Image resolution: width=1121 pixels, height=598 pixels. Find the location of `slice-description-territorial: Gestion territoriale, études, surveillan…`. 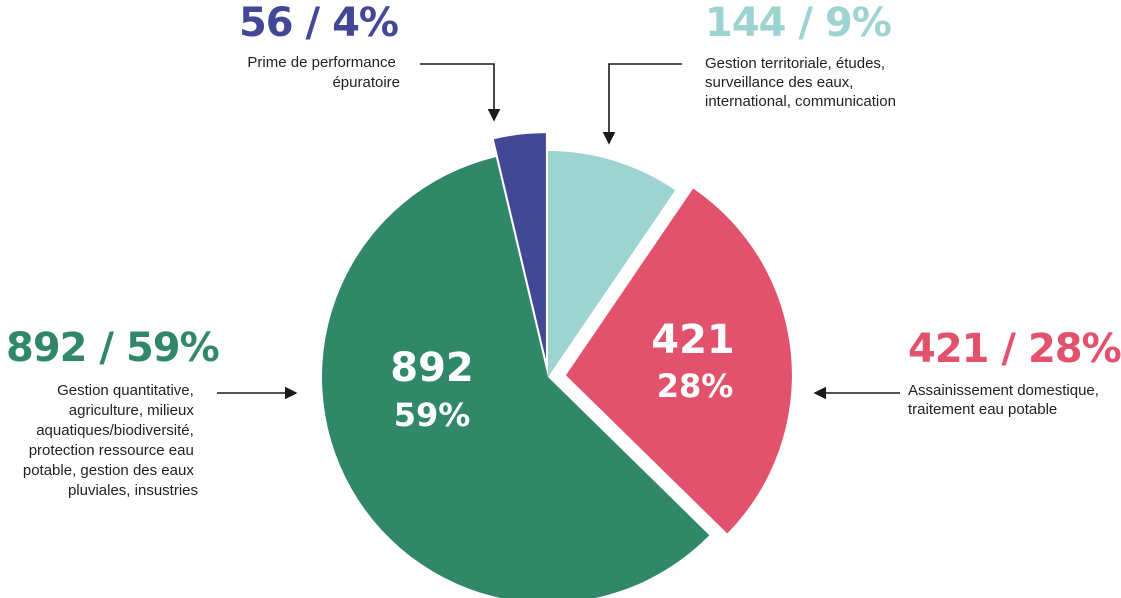

slice-description-territorial: Gestion territoriale, études, surveillan… is located at coordinates (800, 82).